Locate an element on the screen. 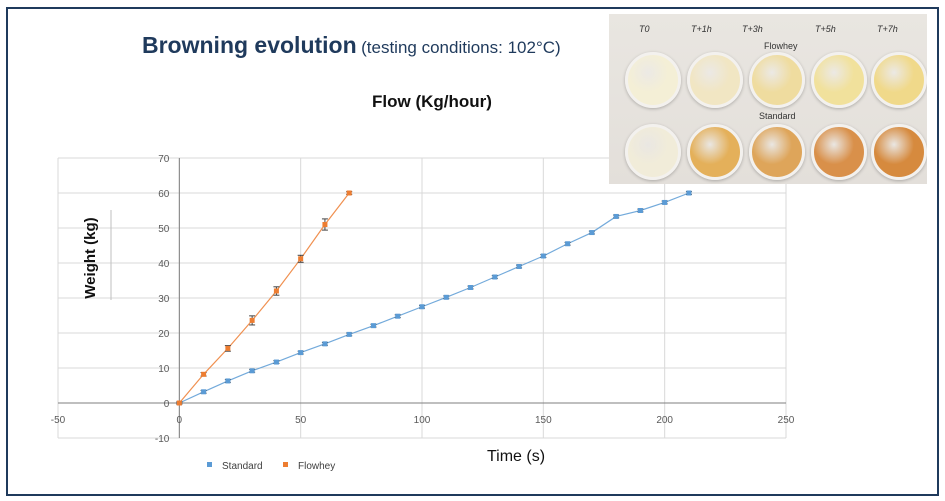  photo-time-label: T0 is located at coordinates (644, 29).